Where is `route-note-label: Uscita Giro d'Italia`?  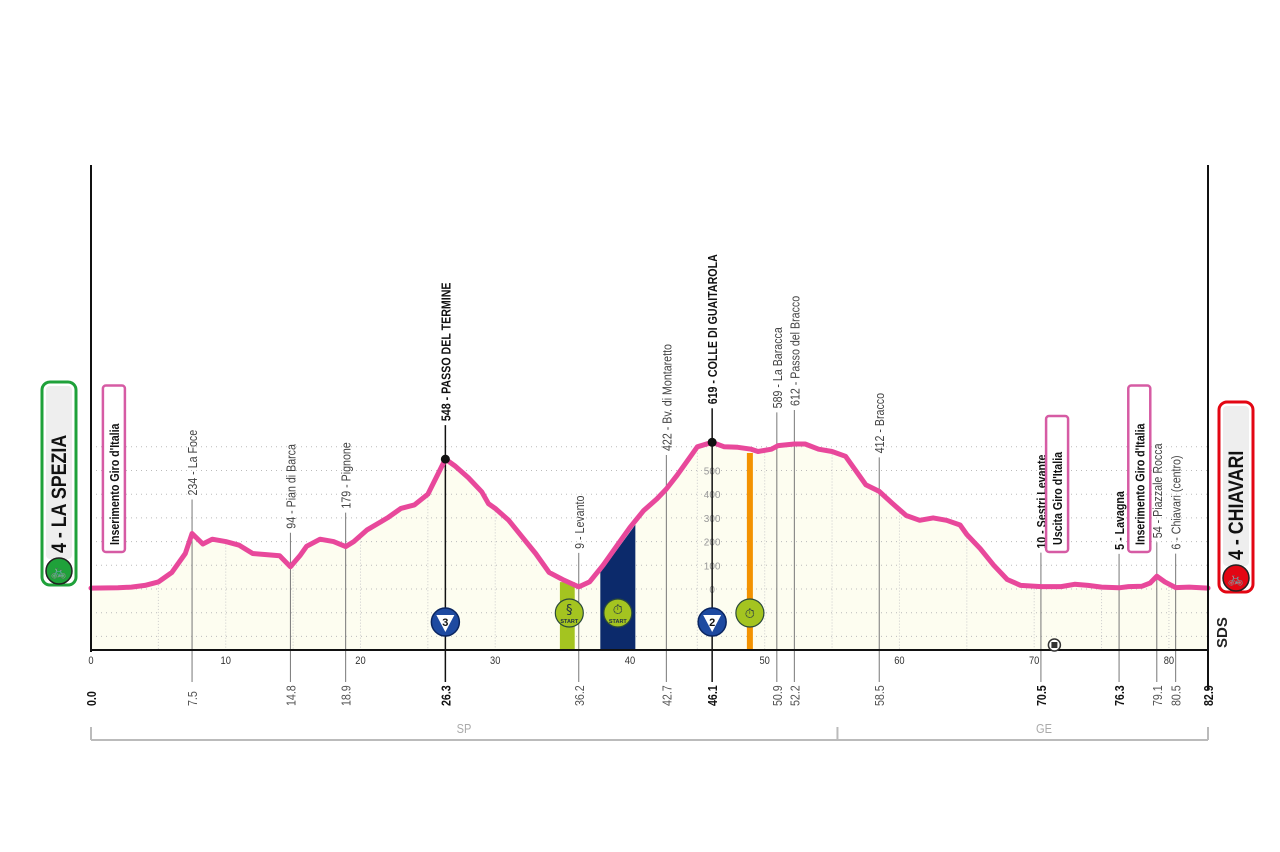 route-note-label: Uscita Giro d'Italia is located at coordinates (1057, 498).